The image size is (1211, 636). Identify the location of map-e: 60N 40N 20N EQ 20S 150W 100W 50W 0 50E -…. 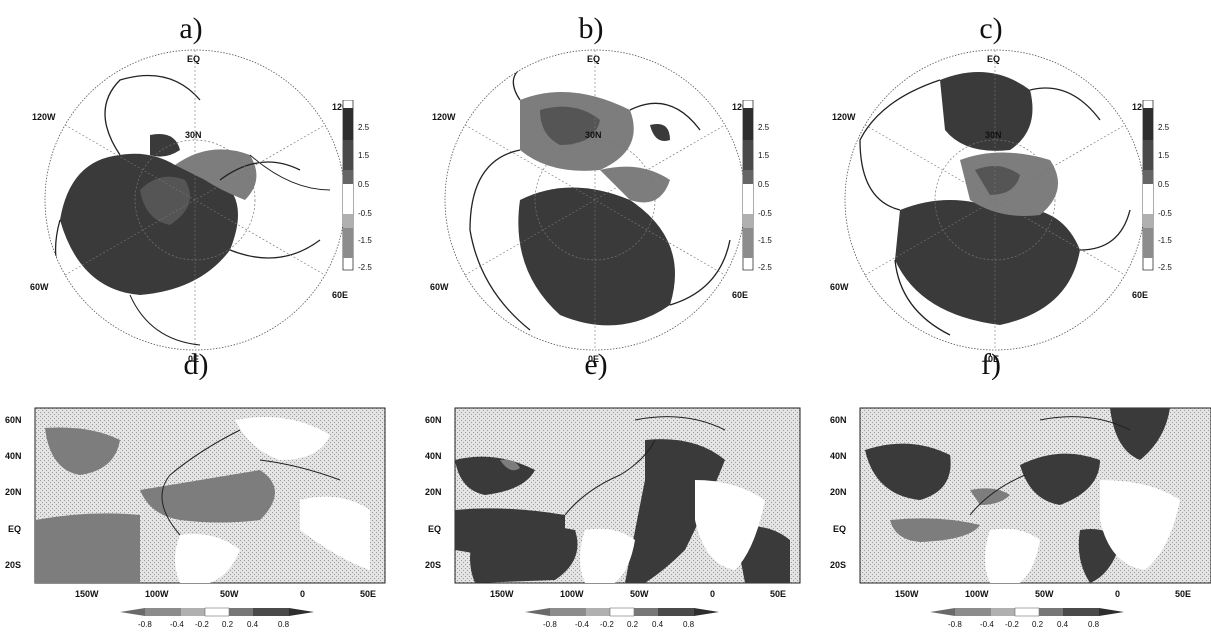
(605, 508).